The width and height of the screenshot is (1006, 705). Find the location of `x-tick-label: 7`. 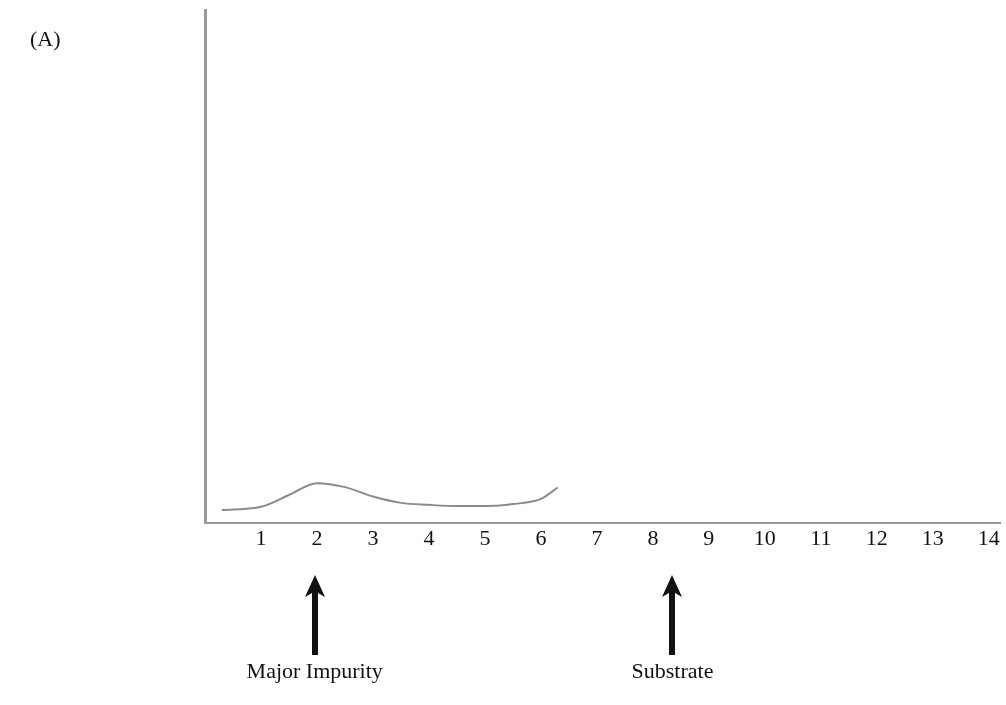

x-tick-label: 7 is located at coordinates (597, 537).